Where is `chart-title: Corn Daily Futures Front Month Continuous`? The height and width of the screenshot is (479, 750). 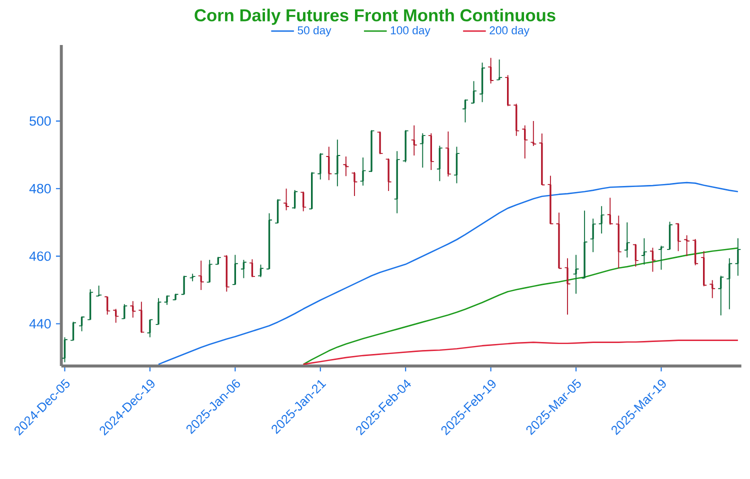 chart-title: Corn Daily Futures Front Month Continuous is located at coordinates (375, 16).